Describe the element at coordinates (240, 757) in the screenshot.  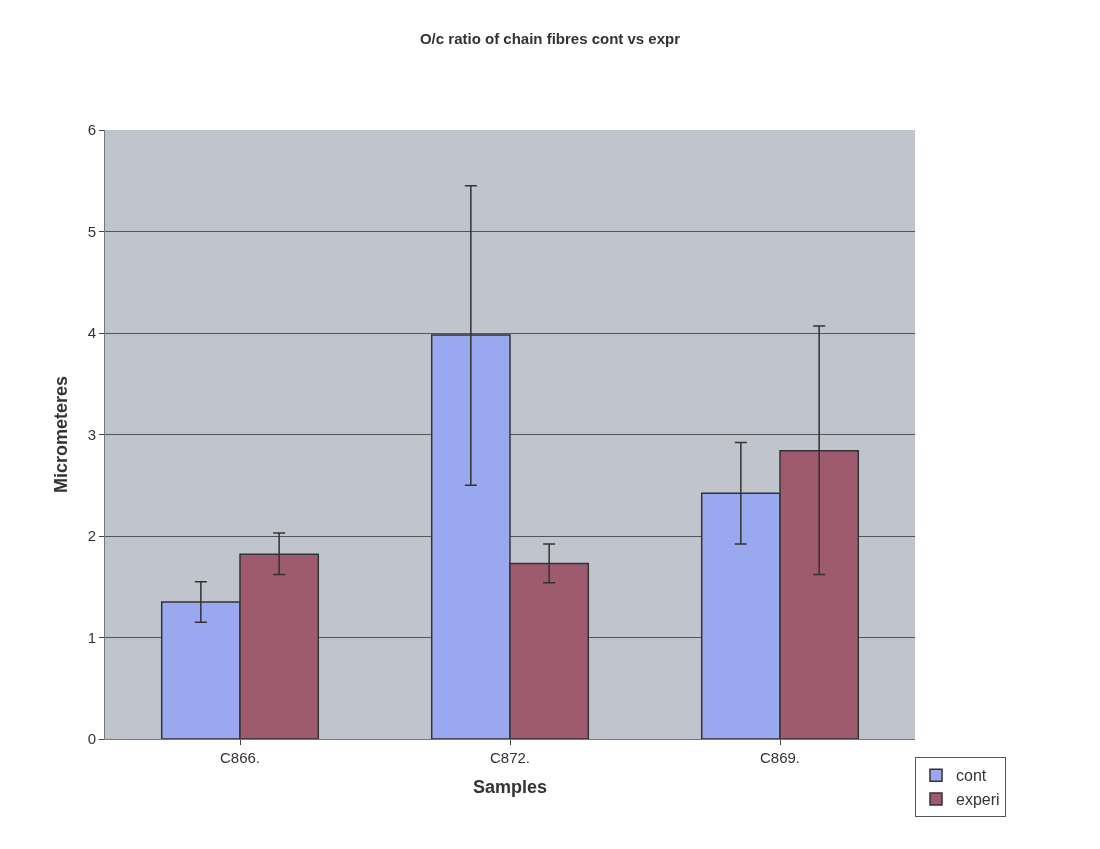
I see `x-tick-label: C866.` at that location.